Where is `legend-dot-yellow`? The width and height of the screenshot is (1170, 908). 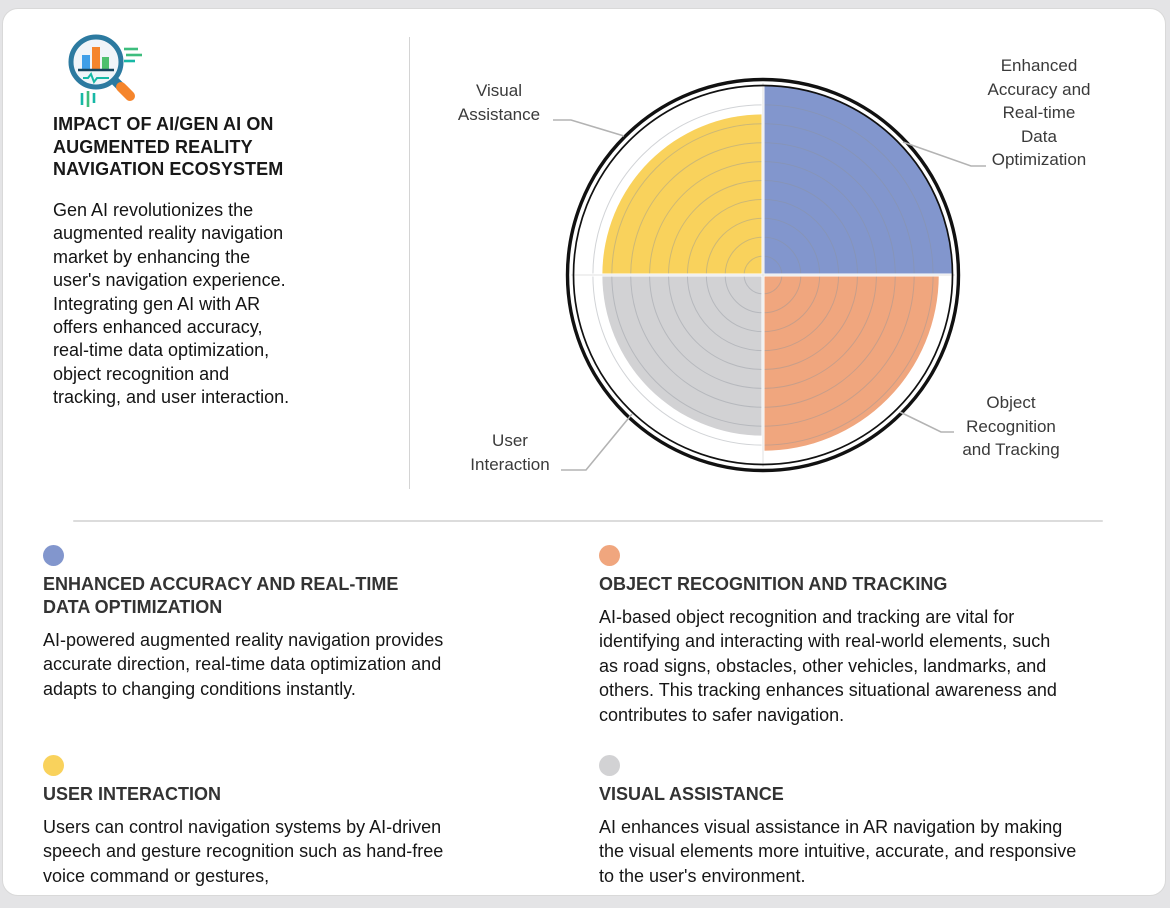 legend-dot-yellow is located at coordinates (53, 765).